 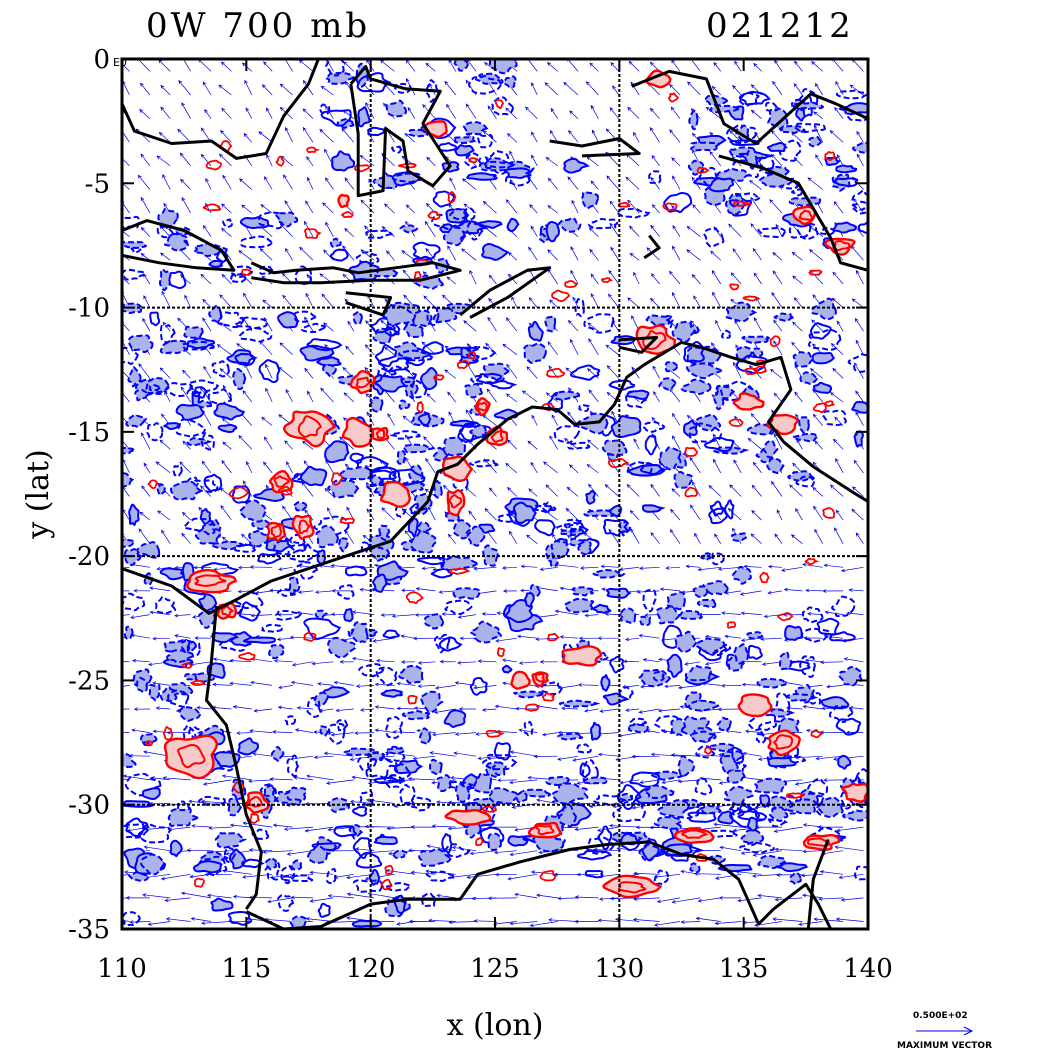 I want to click on y-tick-label: -25, so click(x=89, y=681).